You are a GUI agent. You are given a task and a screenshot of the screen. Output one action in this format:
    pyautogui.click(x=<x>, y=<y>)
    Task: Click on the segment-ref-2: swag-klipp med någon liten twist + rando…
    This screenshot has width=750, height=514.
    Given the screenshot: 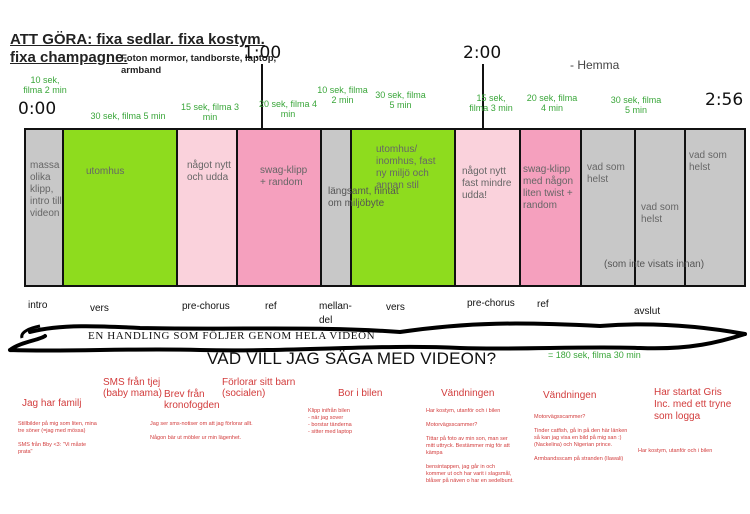 What is the action you would take?
    pyautogui.click(x=551, y=207)
    